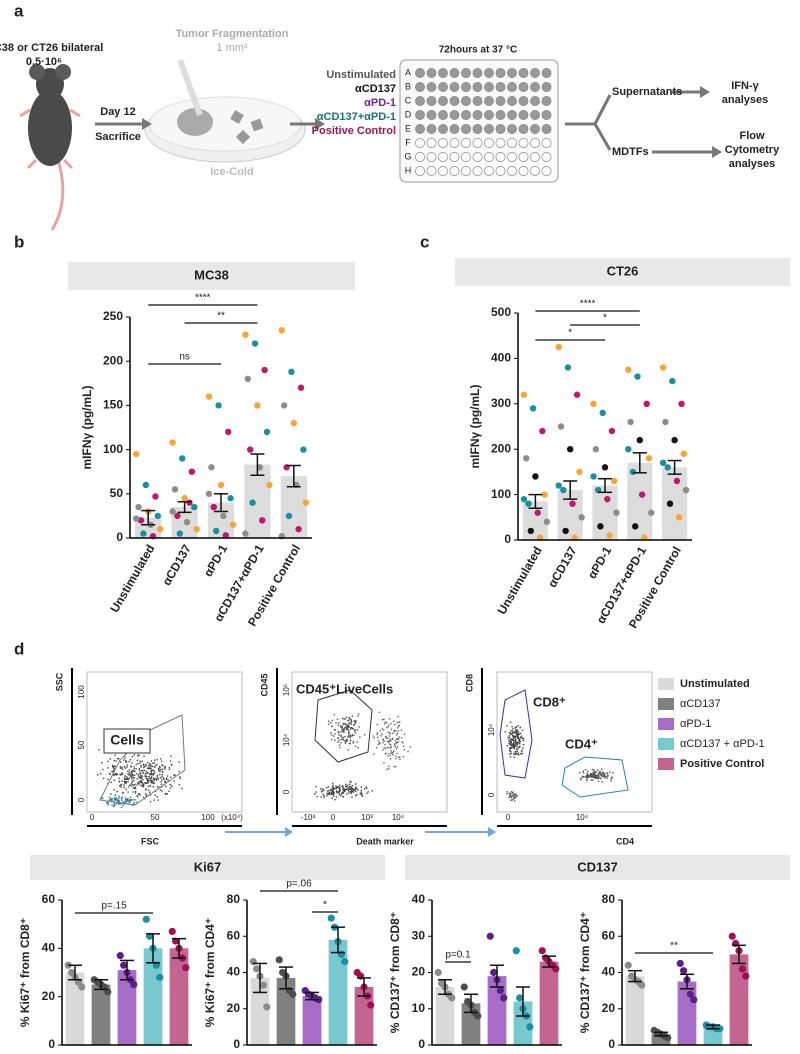 This screenshot has width=800, height=1054. I want to click on treatment: Unstimulated, so click(361, 75).